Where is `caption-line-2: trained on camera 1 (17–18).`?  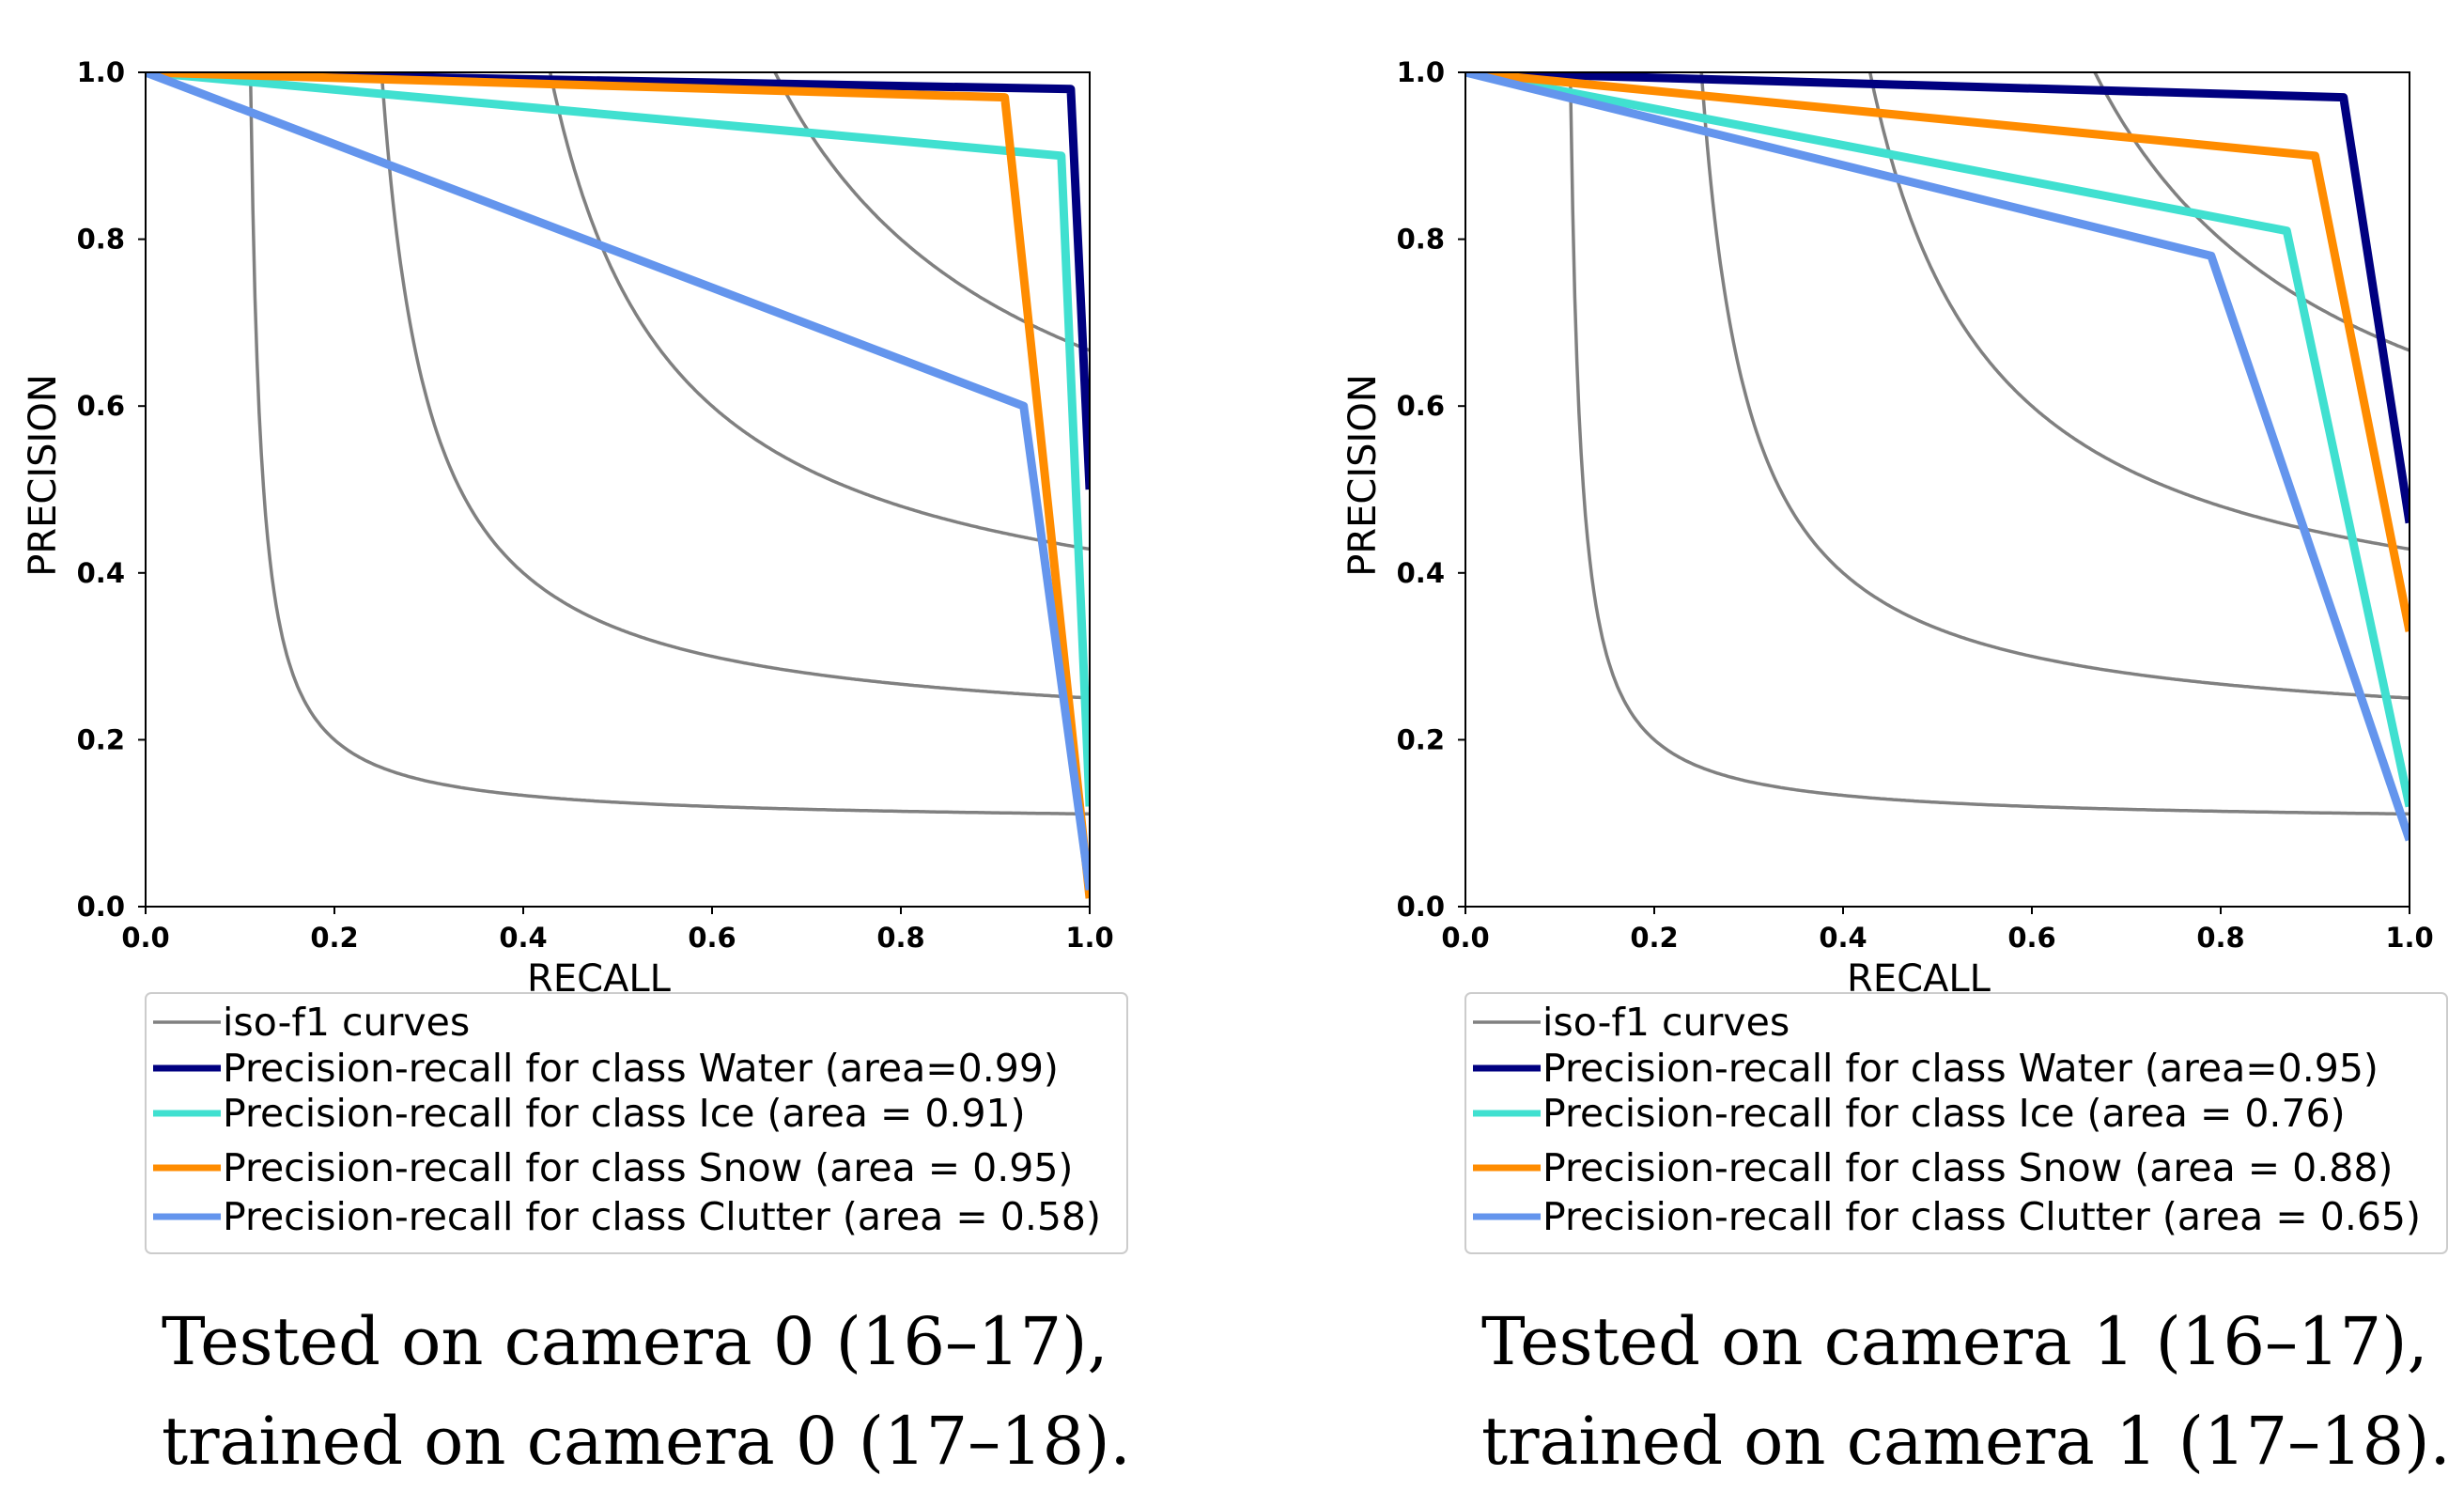
caption-line-2: trained on camera 1 (17–18). is located at coordinates (1966, 1441).